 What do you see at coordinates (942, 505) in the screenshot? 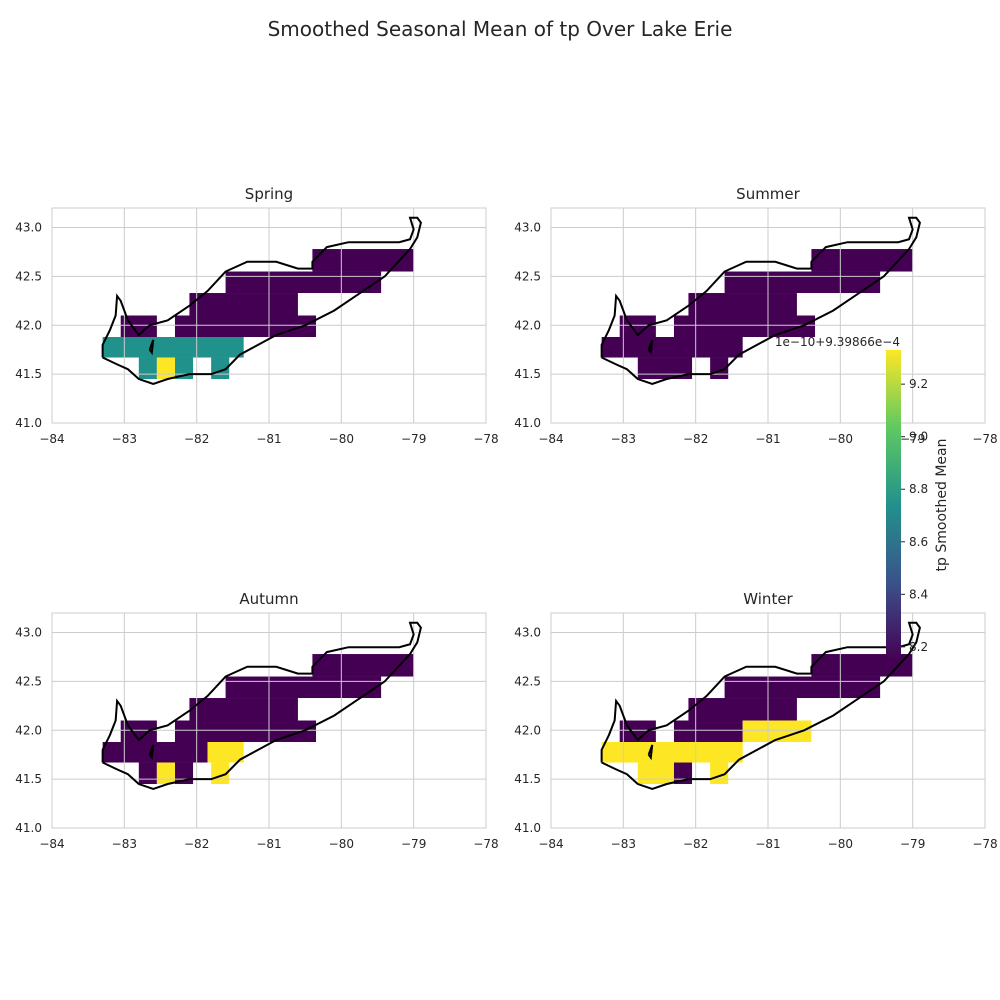
I see `colorbar-label: tp Smoothed Mean` at bounding box center [942, 505].